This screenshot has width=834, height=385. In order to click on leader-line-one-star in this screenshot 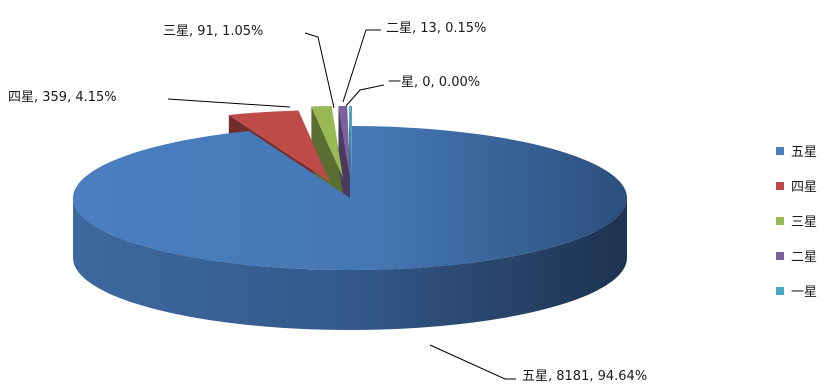, I will do `click(365, 95)`.